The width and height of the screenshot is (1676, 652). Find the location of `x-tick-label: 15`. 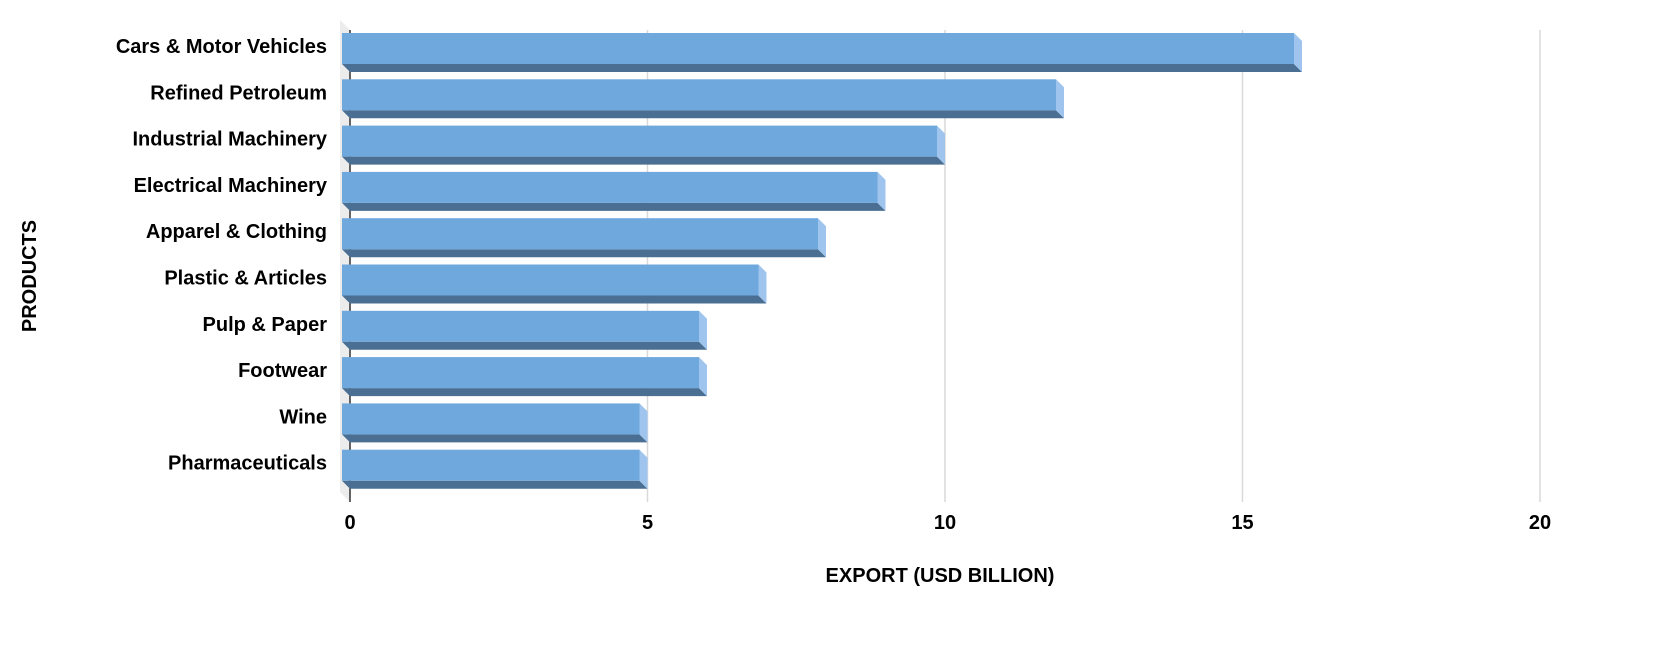

x-tick-label: 15 is located at coordinates (1242, 523).